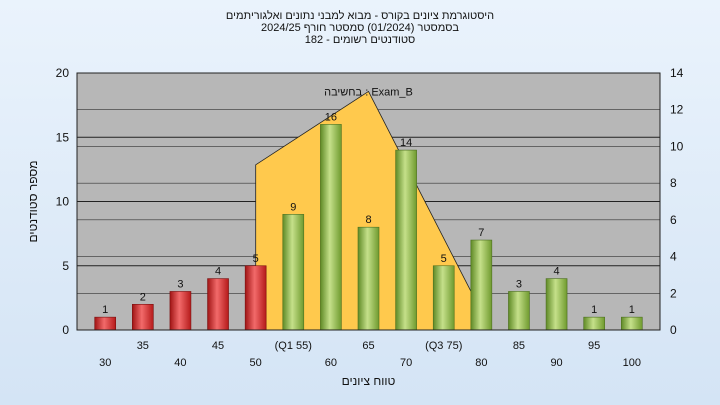 The height and width of the screenshot is (405, 720). Describe the element at coordinates (63, 73) in the screenshot. I see `y-tick-label: 20` at that location.